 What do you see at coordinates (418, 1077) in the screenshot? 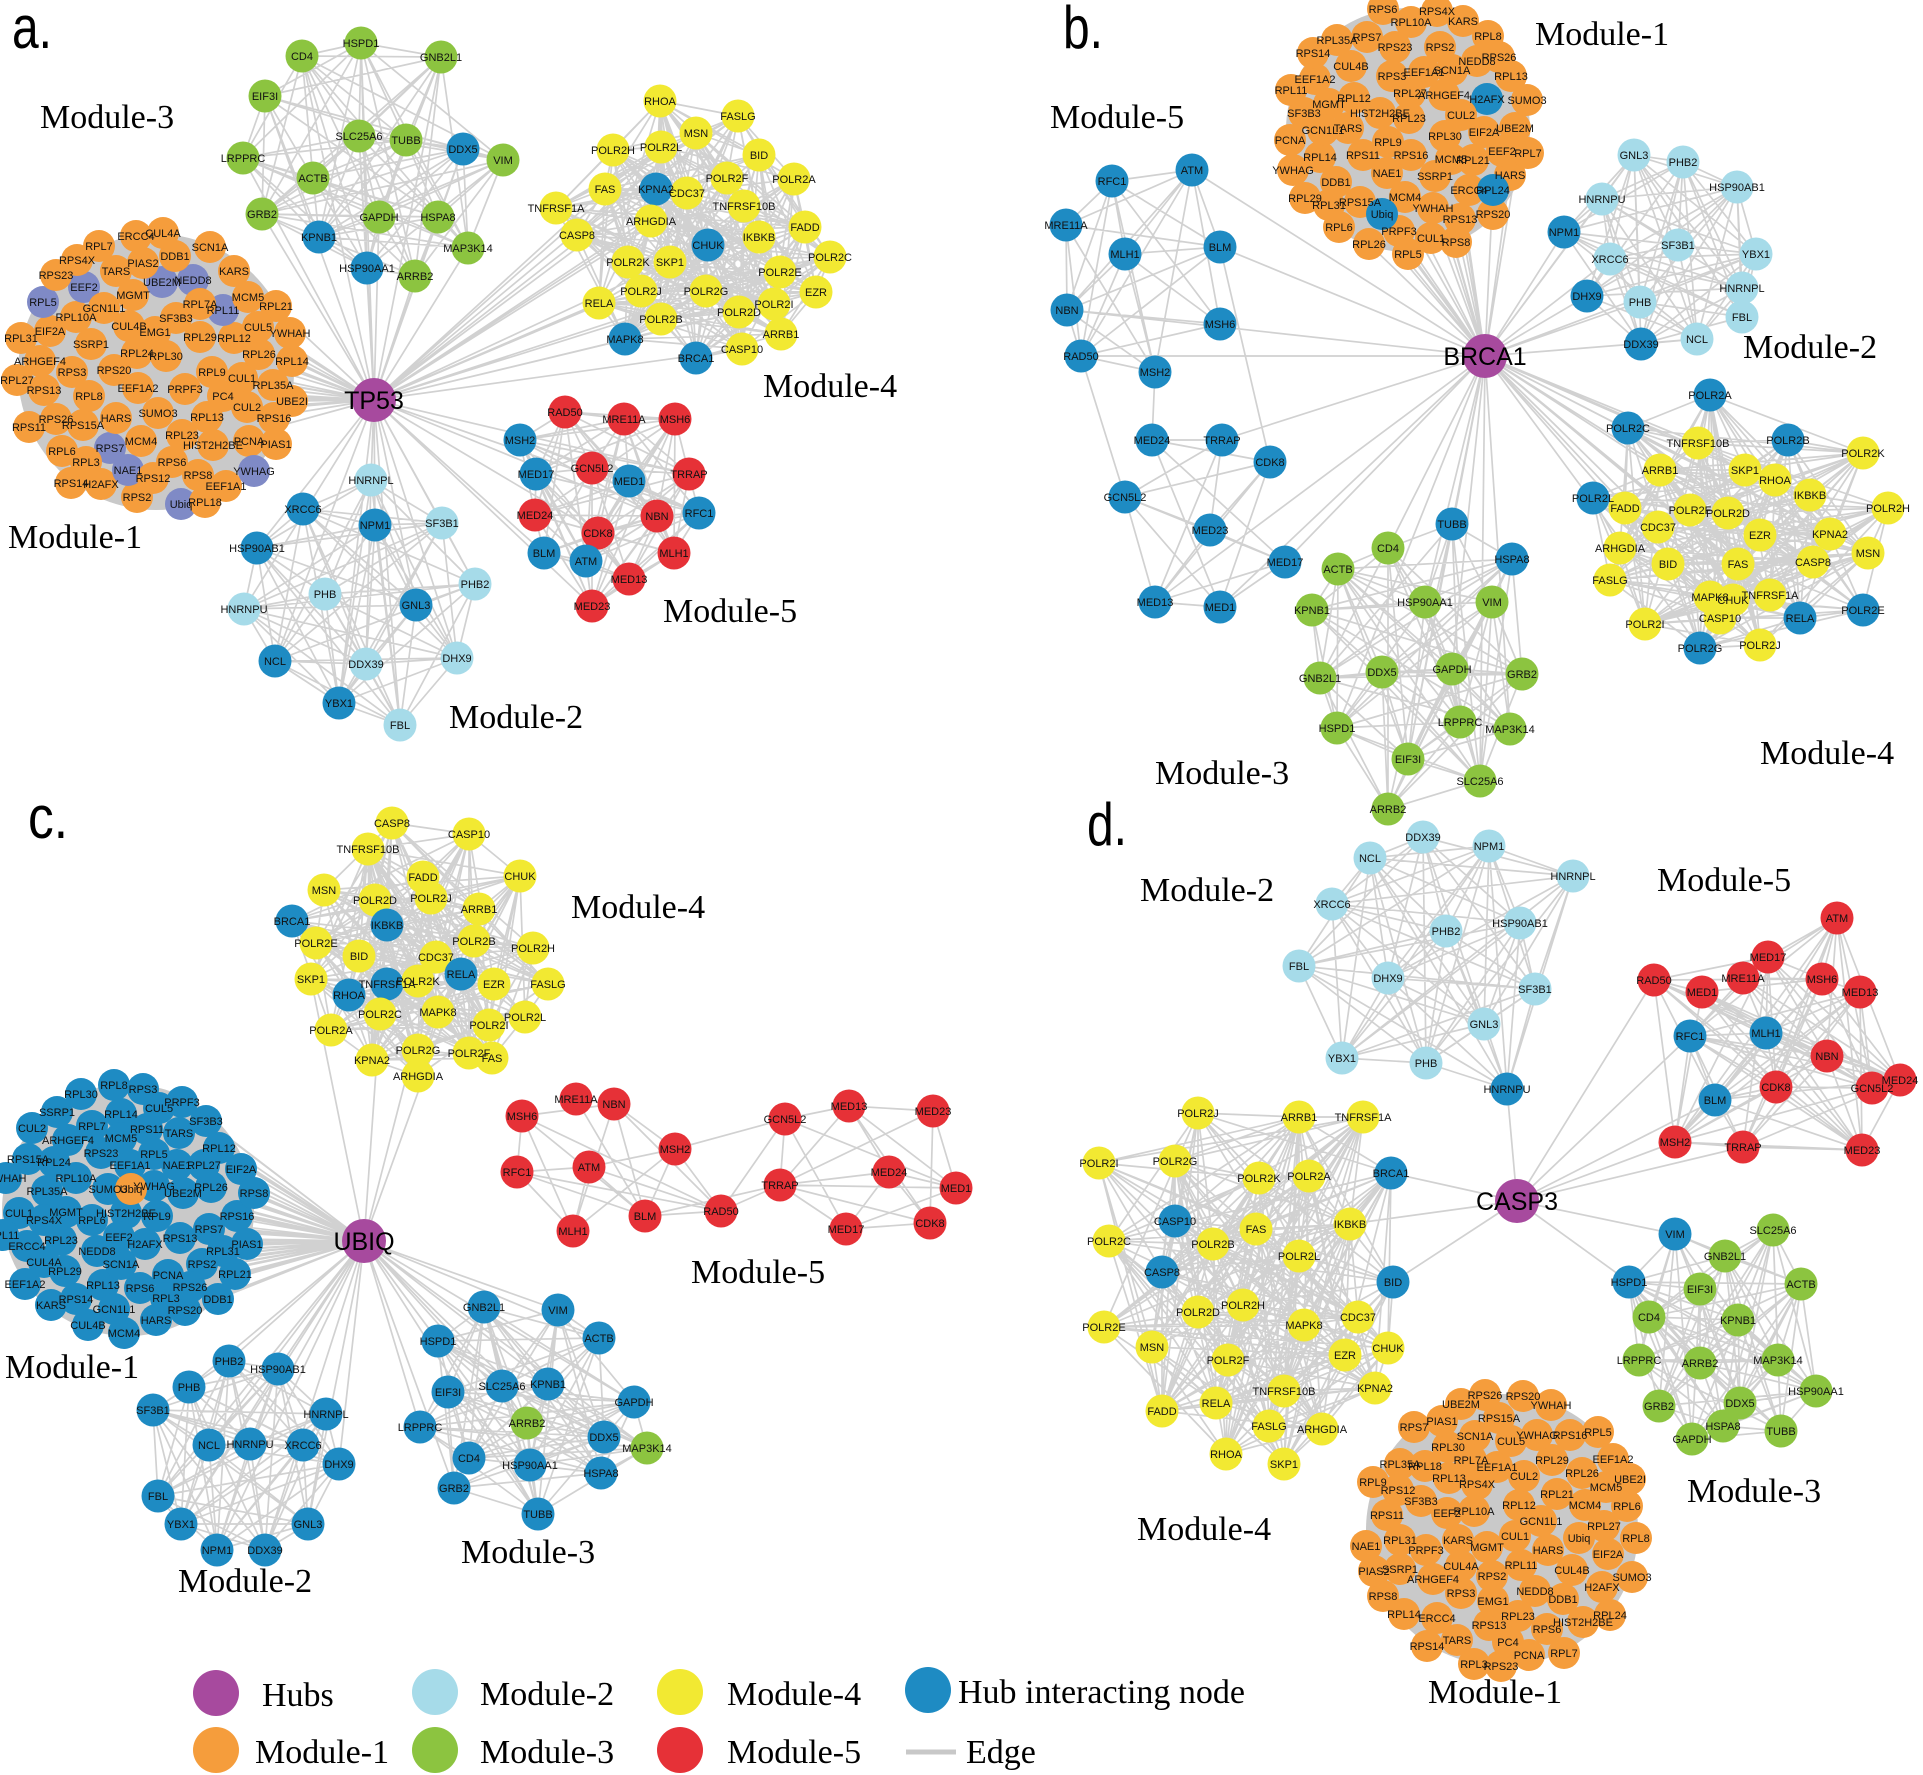
I see `svg-text: ARHGDIA` at bounding box center [418, 1077].